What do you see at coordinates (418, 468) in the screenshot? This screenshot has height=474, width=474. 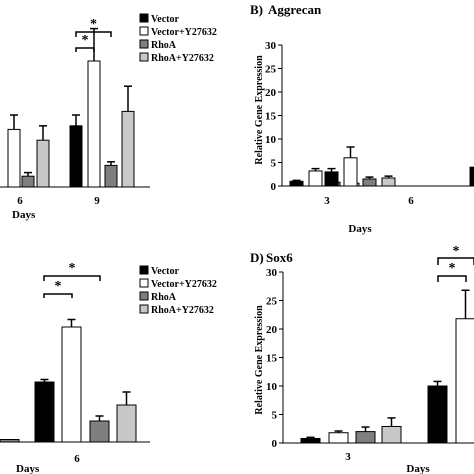 I see `panel-d-xlabel: Days` at bounding box center [418, 468].